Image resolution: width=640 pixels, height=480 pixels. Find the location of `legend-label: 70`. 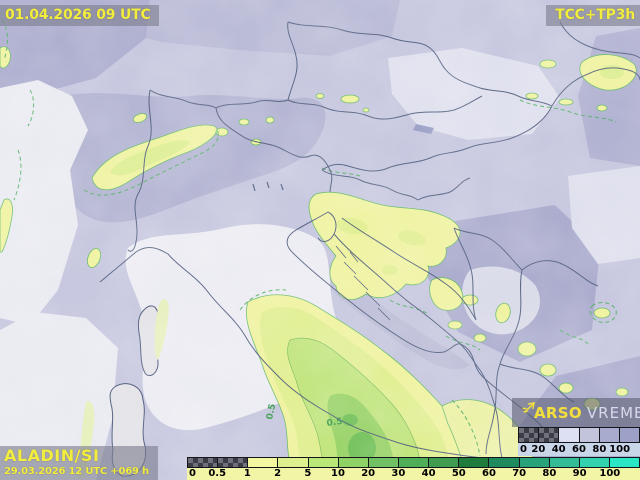

legend-label: 70 is located at coordinates (519, 473).